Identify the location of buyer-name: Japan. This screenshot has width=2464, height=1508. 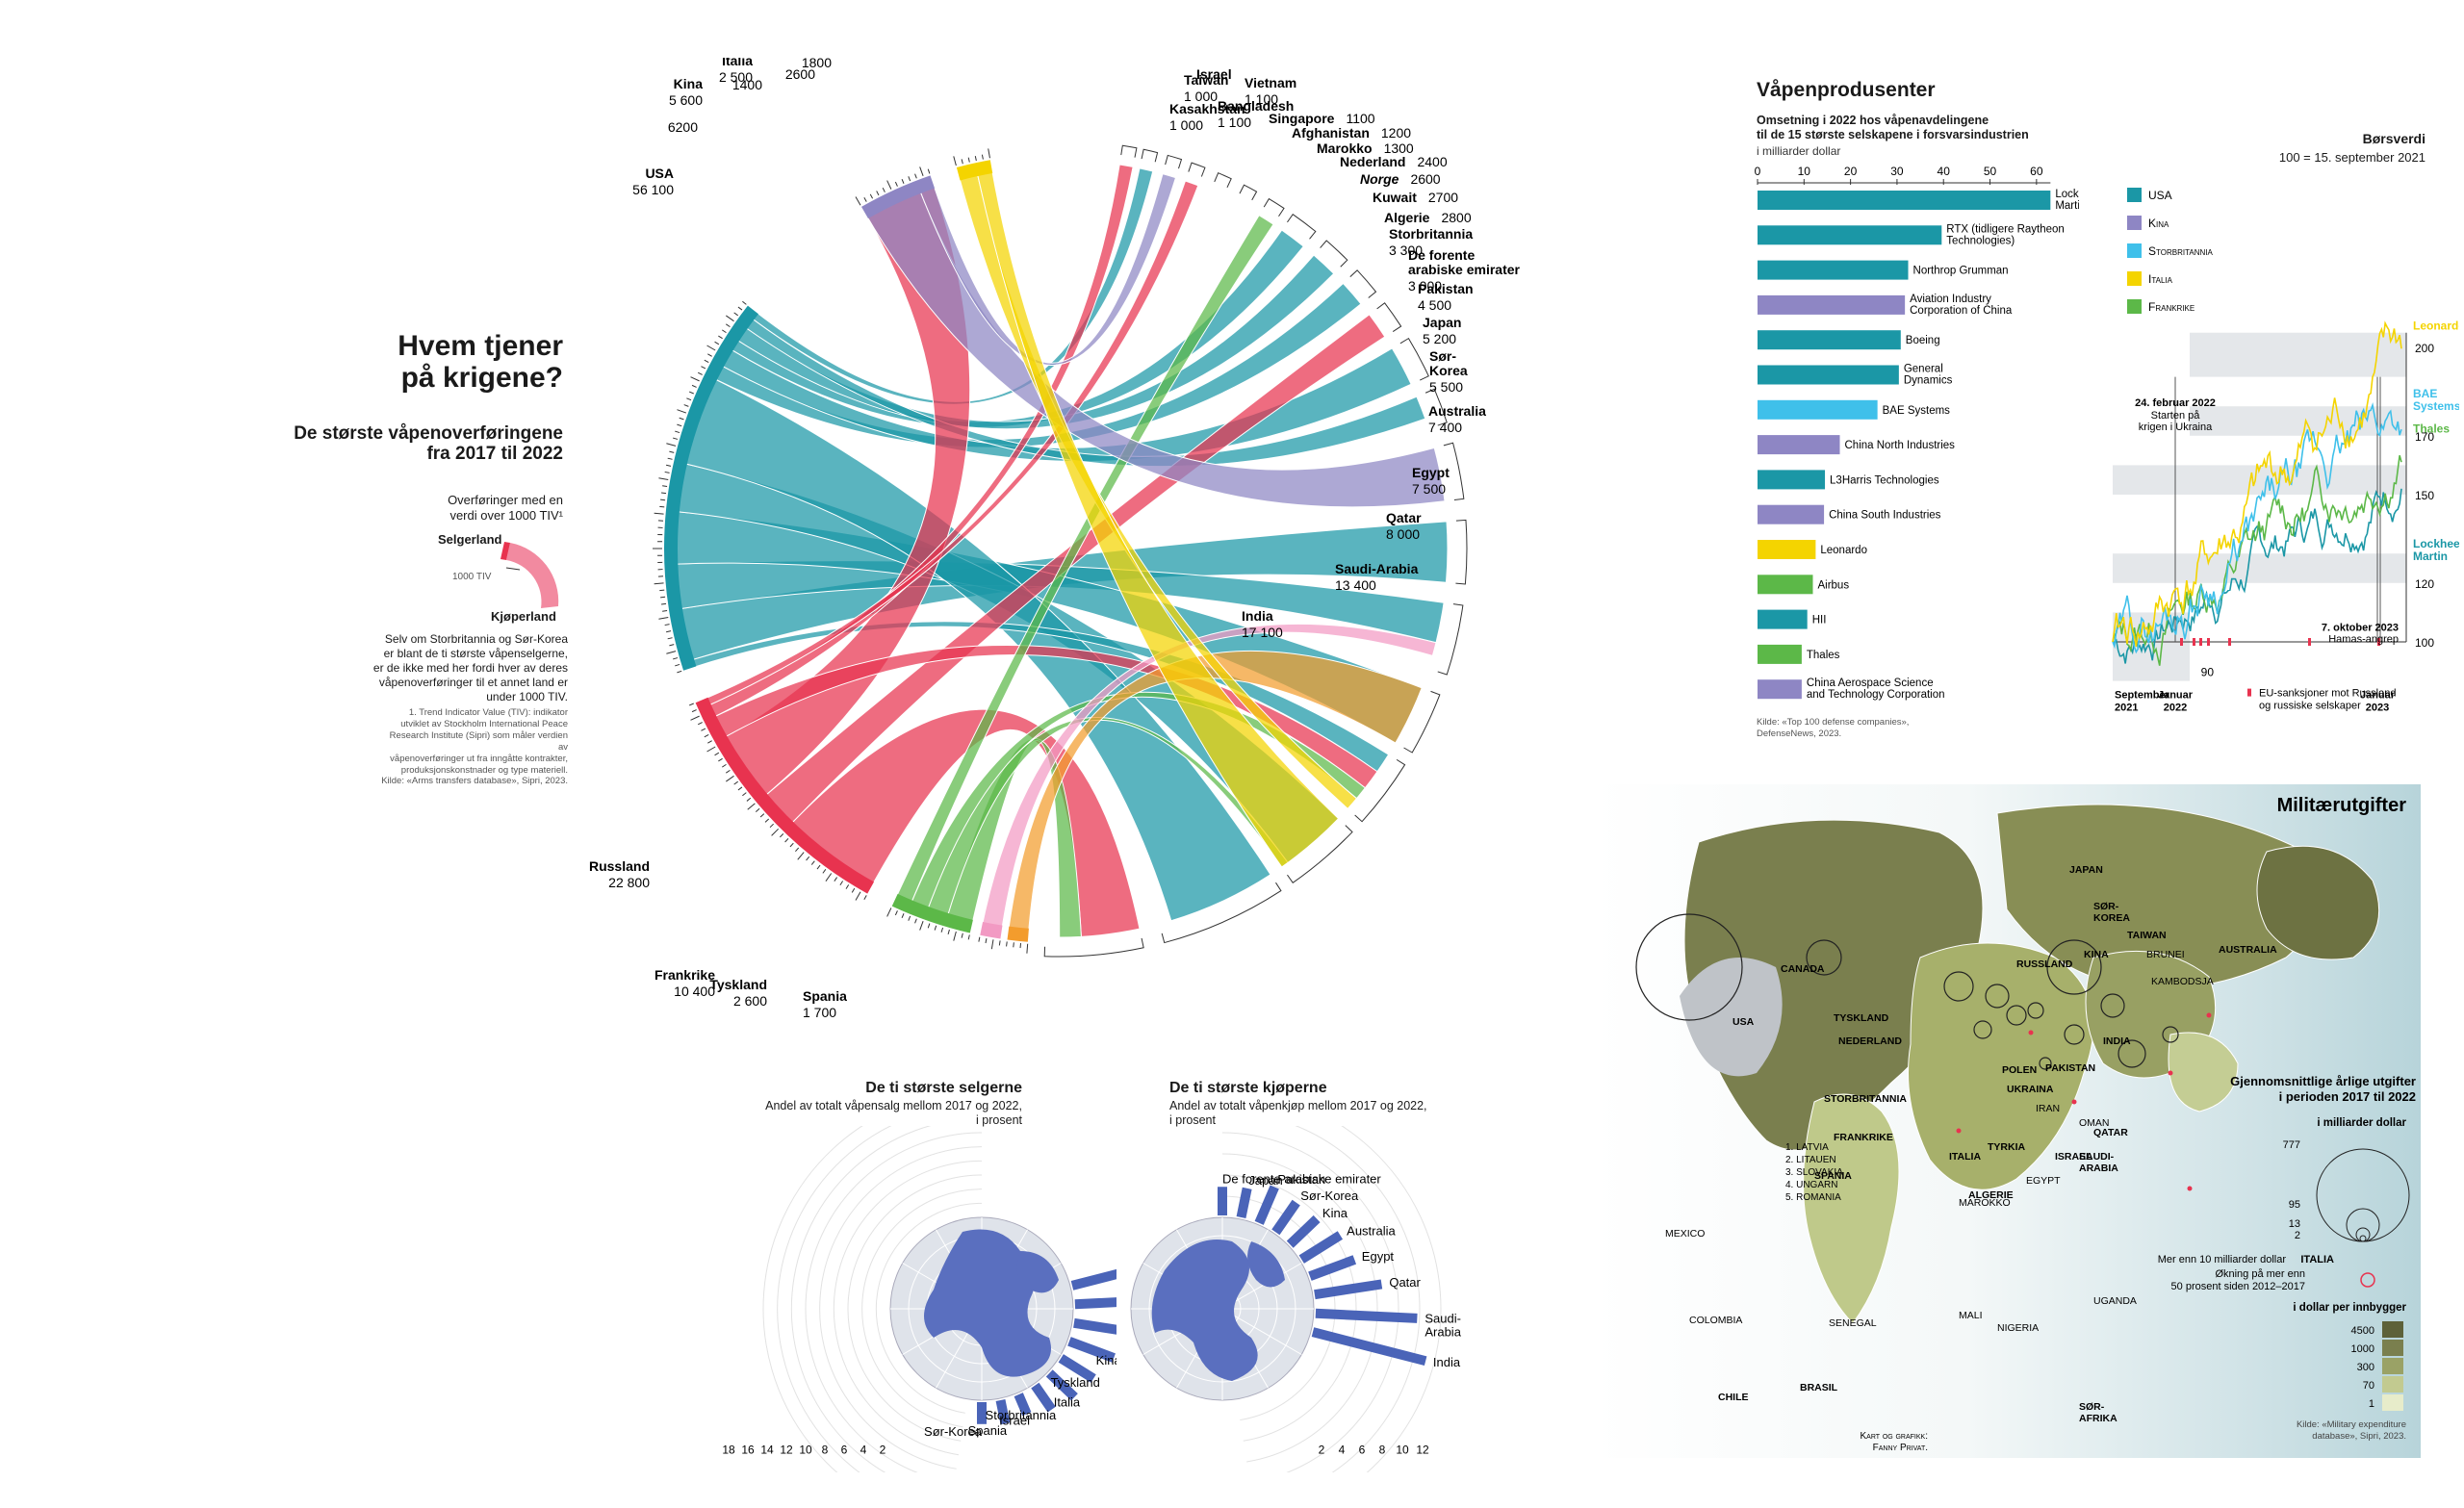
(1442, 322).